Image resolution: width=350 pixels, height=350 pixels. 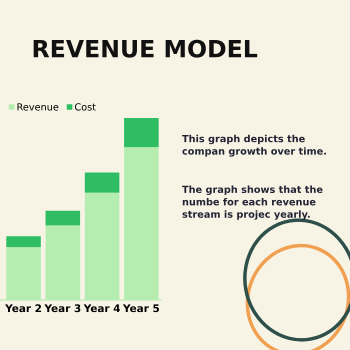 I want to click on x-tick-label: Year 2, so click(x=23, y=308).